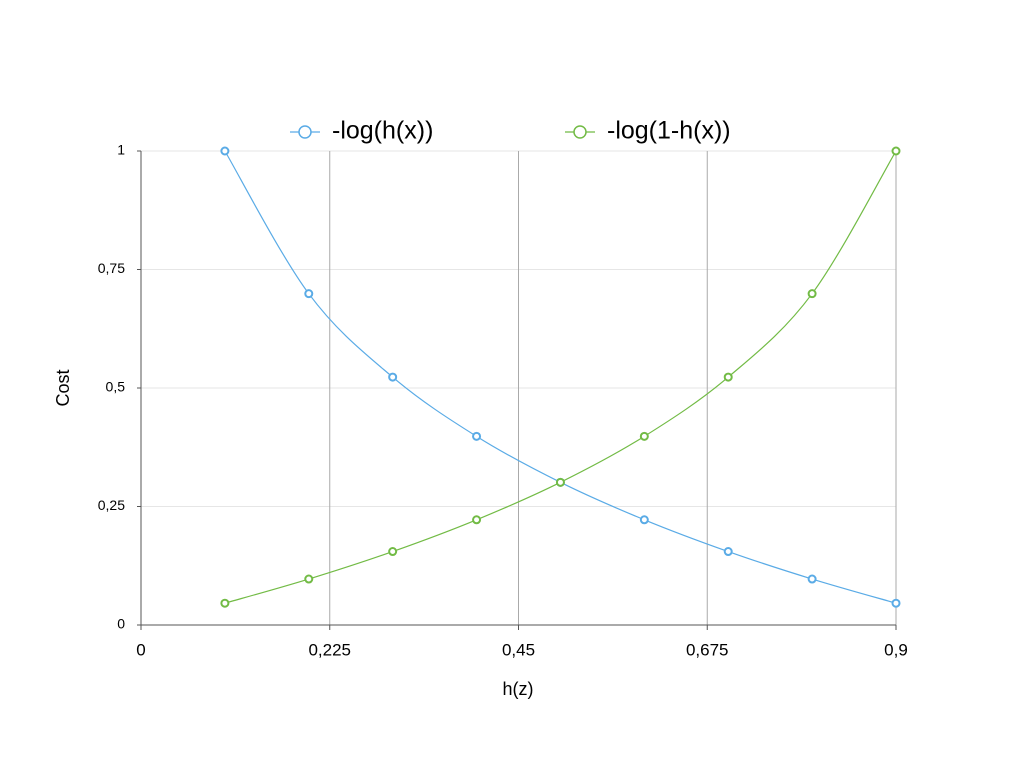  Describe the element at coordinates (116, 387) in the screenshot. I see `y-tick-label: 0,5` at that location.